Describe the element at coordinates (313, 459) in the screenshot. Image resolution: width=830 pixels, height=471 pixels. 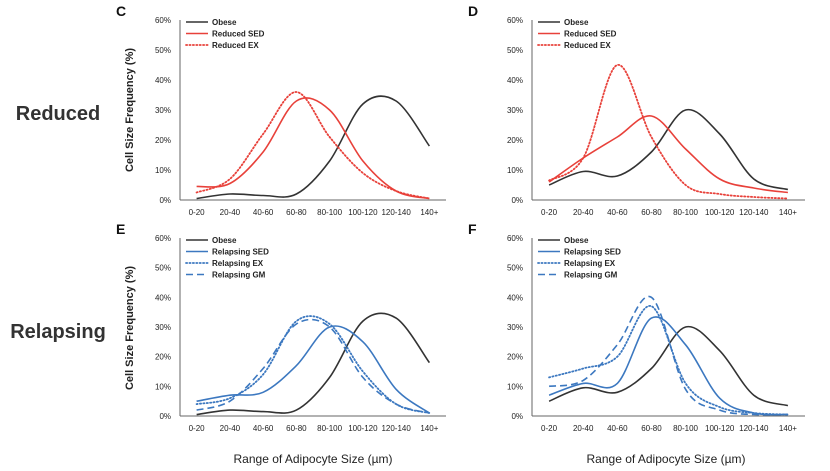
I see `x-axis-label-left: Range of Adipocyte Size (µm)` at that location.